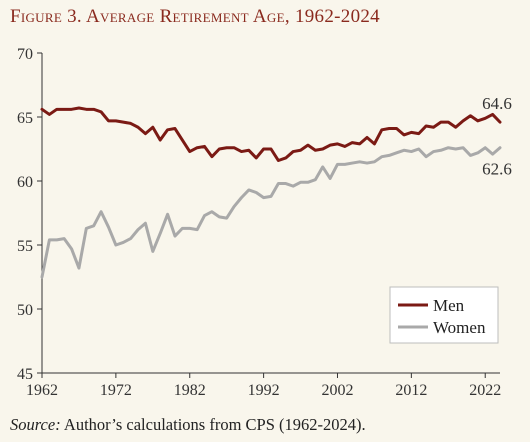 The height and width of the screenshot is (442, 530). What do you see at coordinates (25, 374) in the screenshot?
I see `y-tick-label: 45` at bounding box center [25, 374].